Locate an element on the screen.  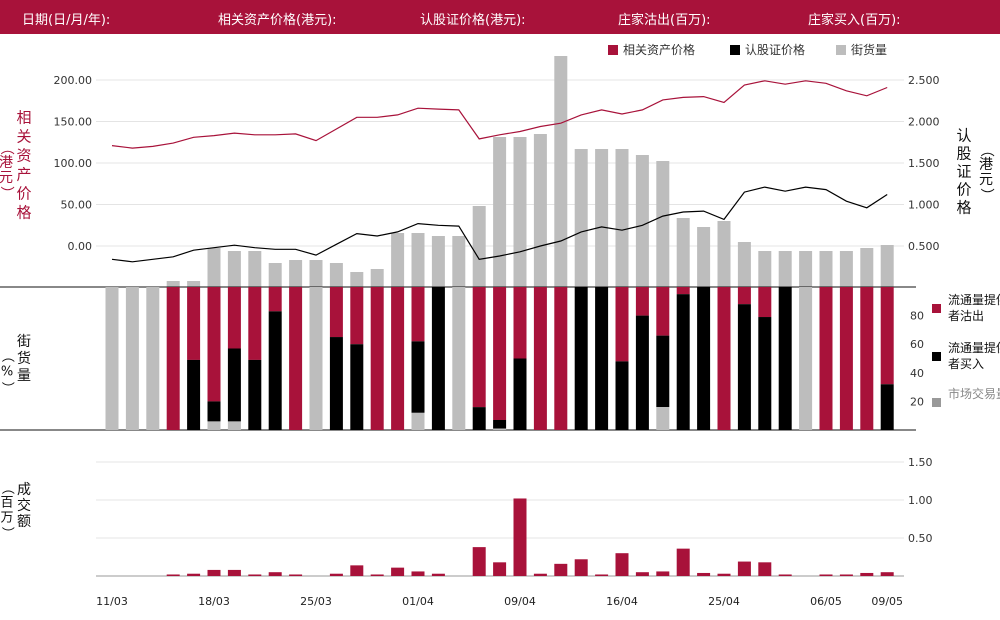
warrant-price-label: 认股证价格(港元): is located at coordinates (473, 20).